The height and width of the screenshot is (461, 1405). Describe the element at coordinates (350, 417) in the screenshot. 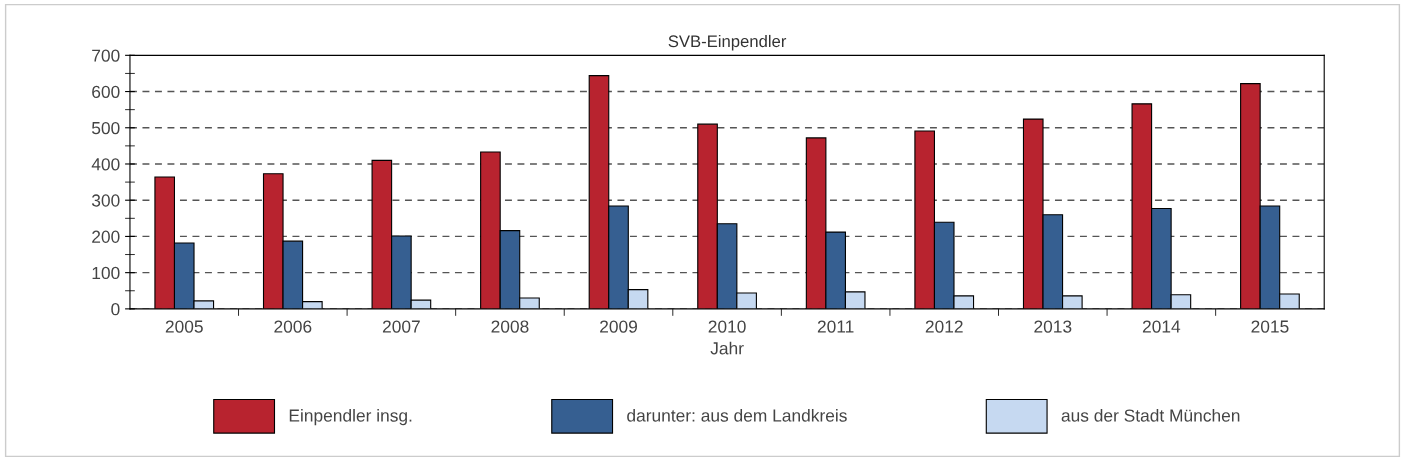

I see `legend-label: Einpendler insg.` at that location.